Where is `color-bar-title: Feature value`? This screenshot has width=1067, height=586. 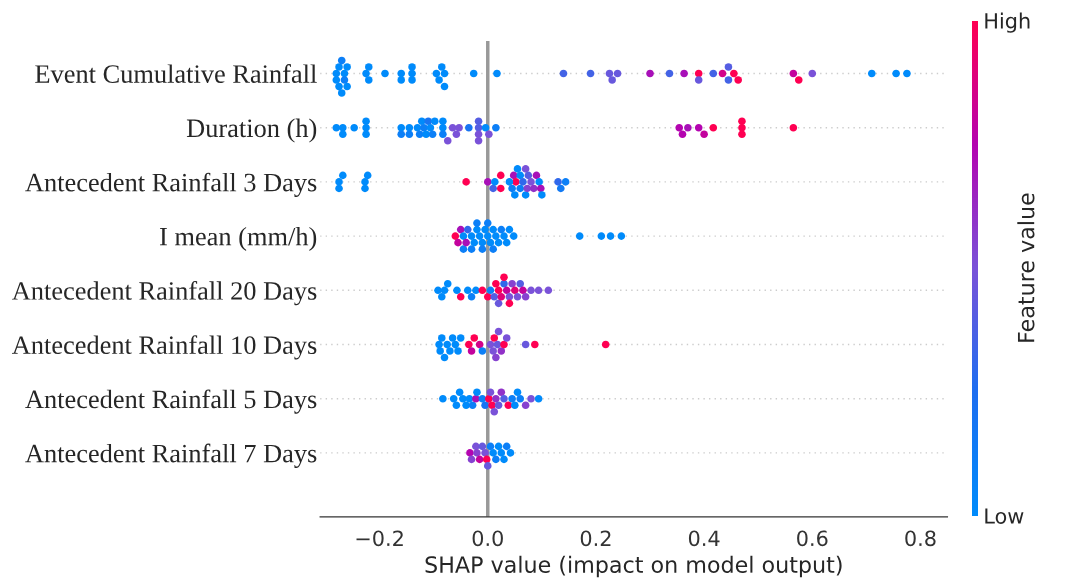 color-bar-title: Feature value is located at coordinates (1026, 267).